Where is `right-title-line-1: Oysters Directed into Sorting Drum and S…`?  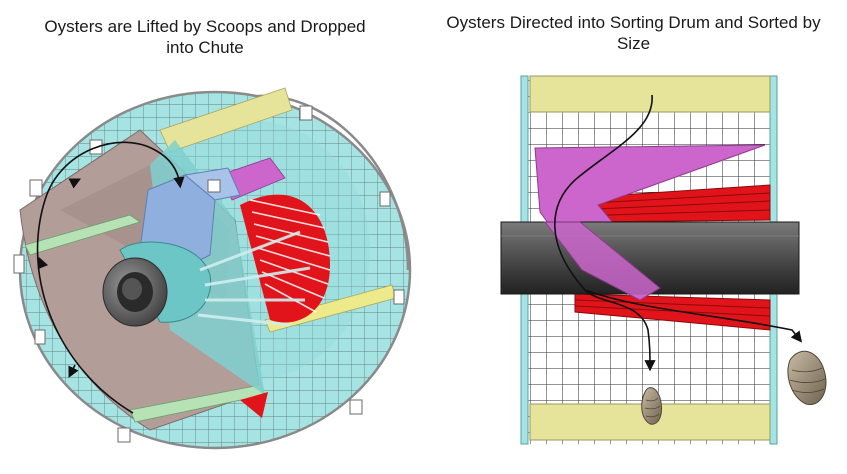 right-title-line-1: Oysters Directed into Sorting Drum and S… is located at coordinates (633, 22).